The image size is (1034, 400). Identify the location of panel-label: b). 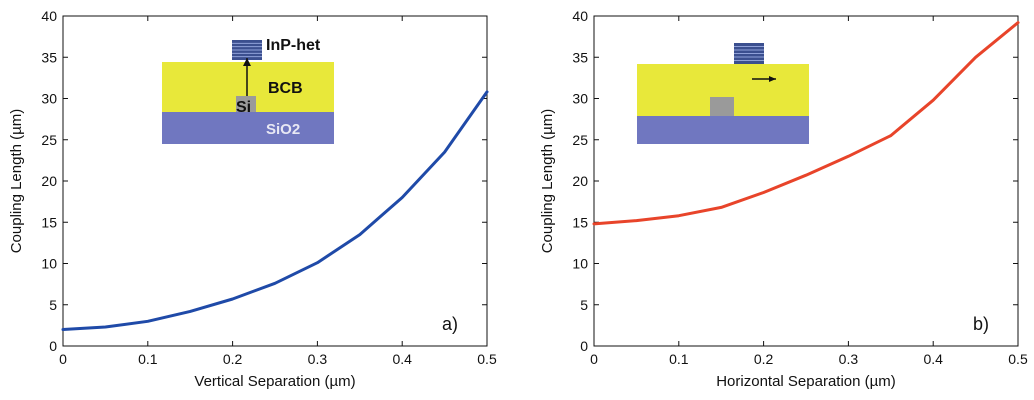
(981, 324).